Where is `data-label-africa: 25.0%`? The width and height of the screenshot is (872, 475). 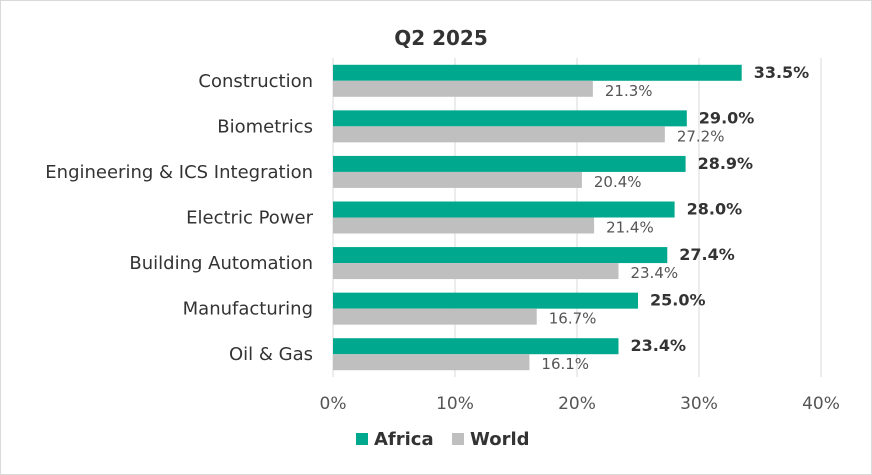
data-label-africa: 25.0% is located at coordinates (678, 300).